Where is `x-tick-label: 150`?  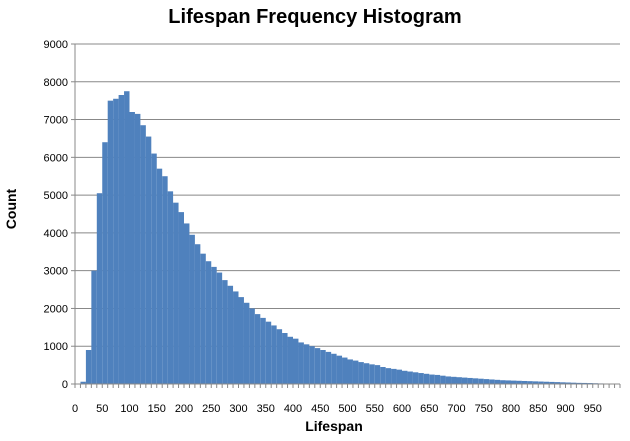
x-tick-label: 150 is located at coordinates (157, 409).